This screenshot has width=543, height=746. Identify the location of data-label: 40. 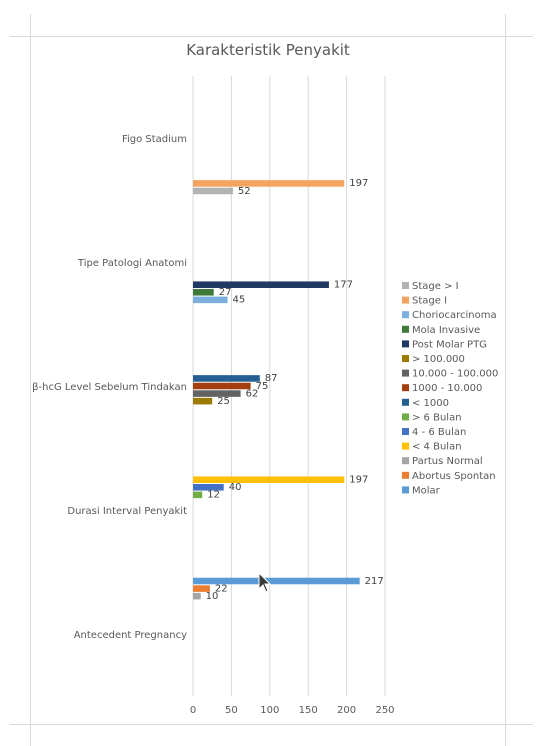
(235, 487).